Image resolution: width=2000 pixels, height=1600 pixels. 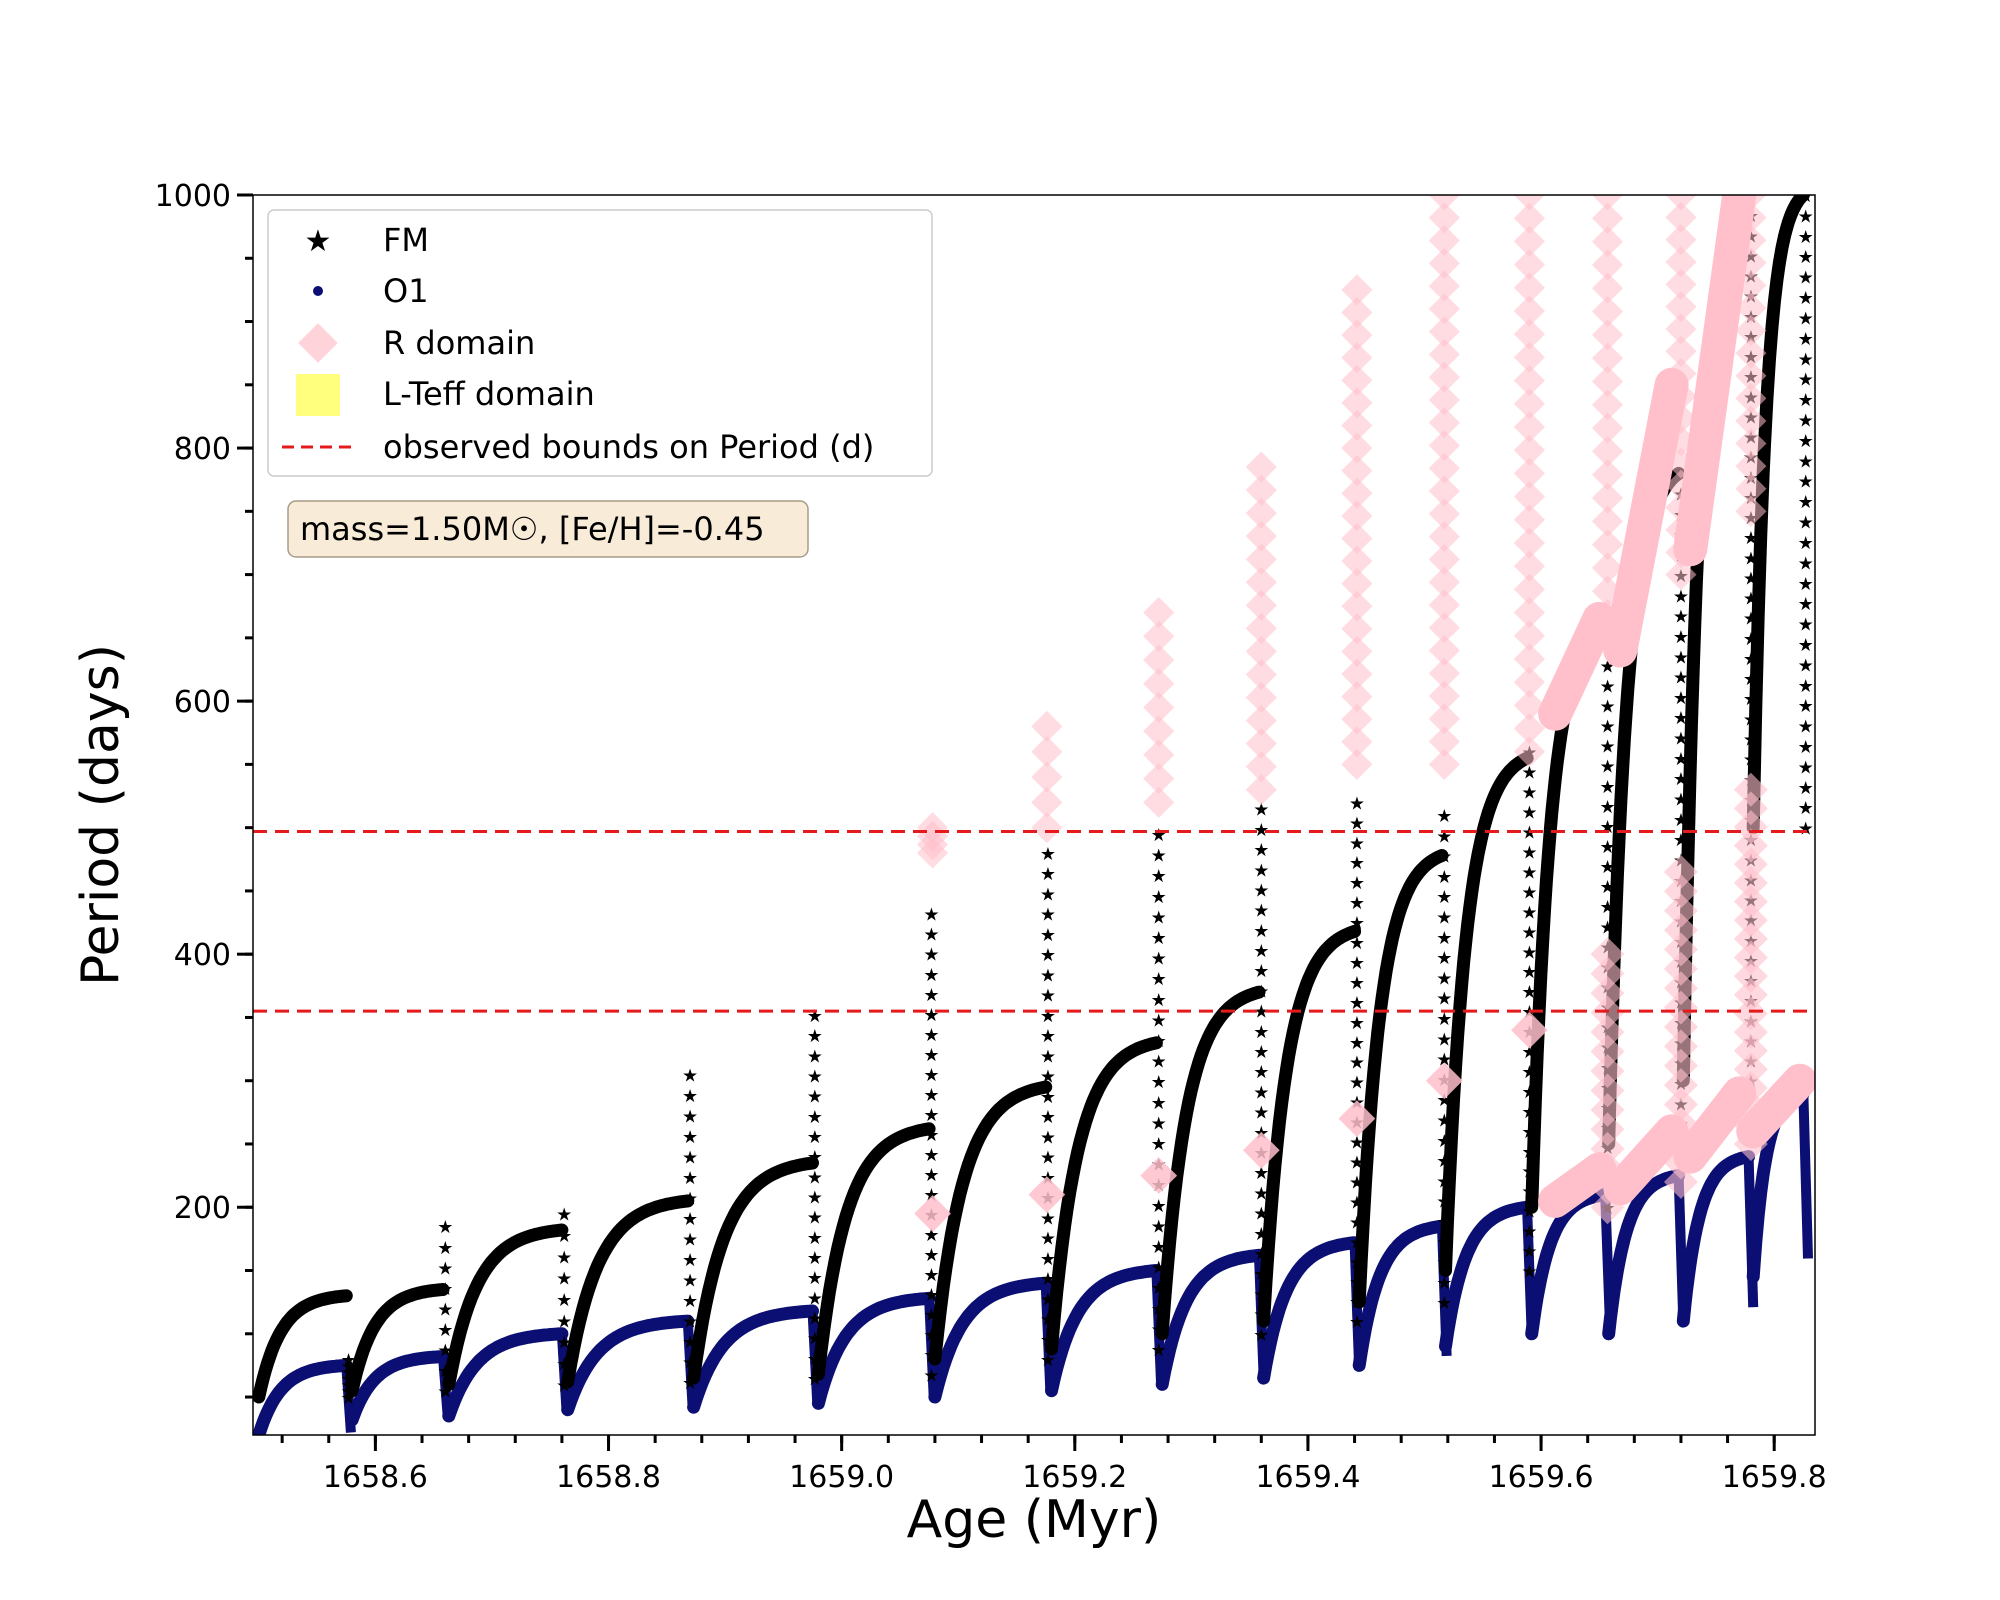 I want to click on legend-label-lteff-domain: L-Teff domain, so click(x=489, y=394).